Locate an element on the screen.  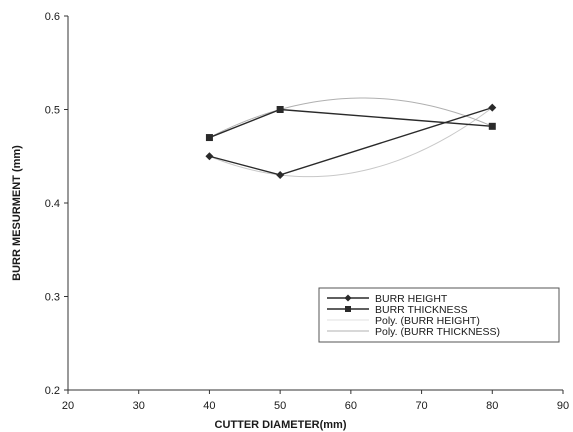
y-tick-label: 0.5 is located at coordinates (52, 111).